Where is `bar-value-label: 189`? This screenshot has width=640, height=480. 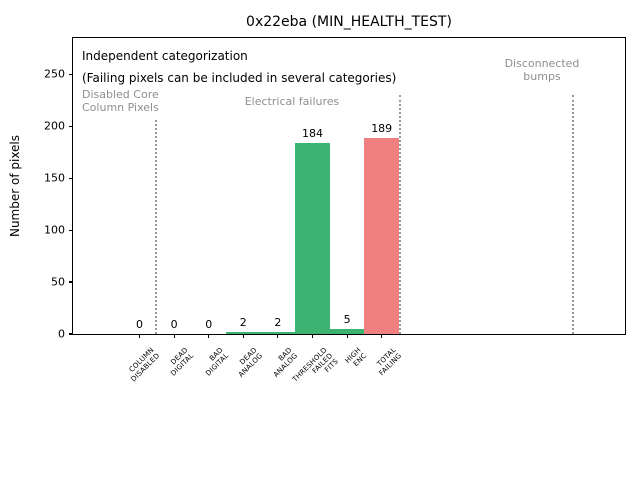 bar-value-label: 189 is located at coordinates (382, 128).